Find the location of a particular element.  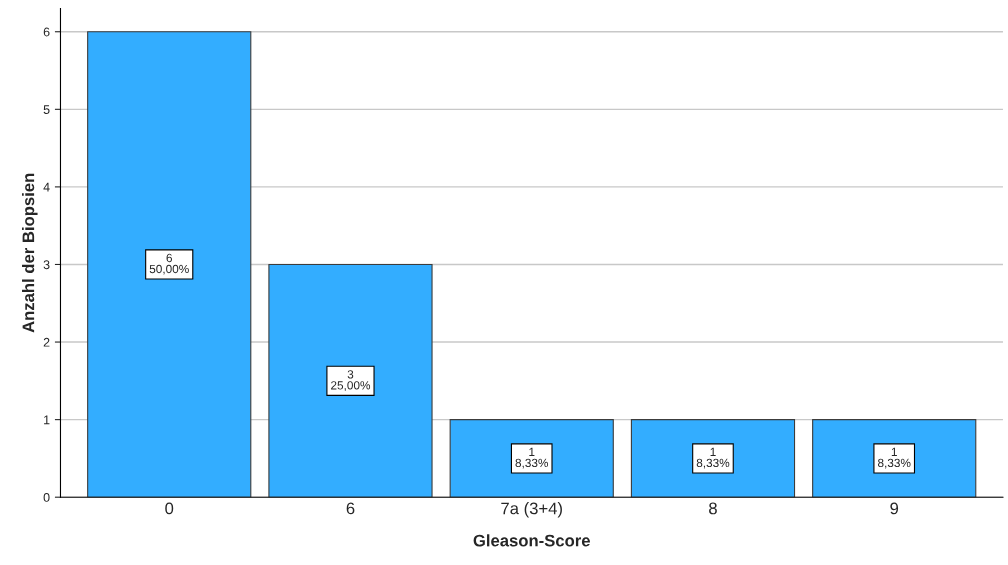

y-tick-label: 3 is located at coordinates (46, 265).